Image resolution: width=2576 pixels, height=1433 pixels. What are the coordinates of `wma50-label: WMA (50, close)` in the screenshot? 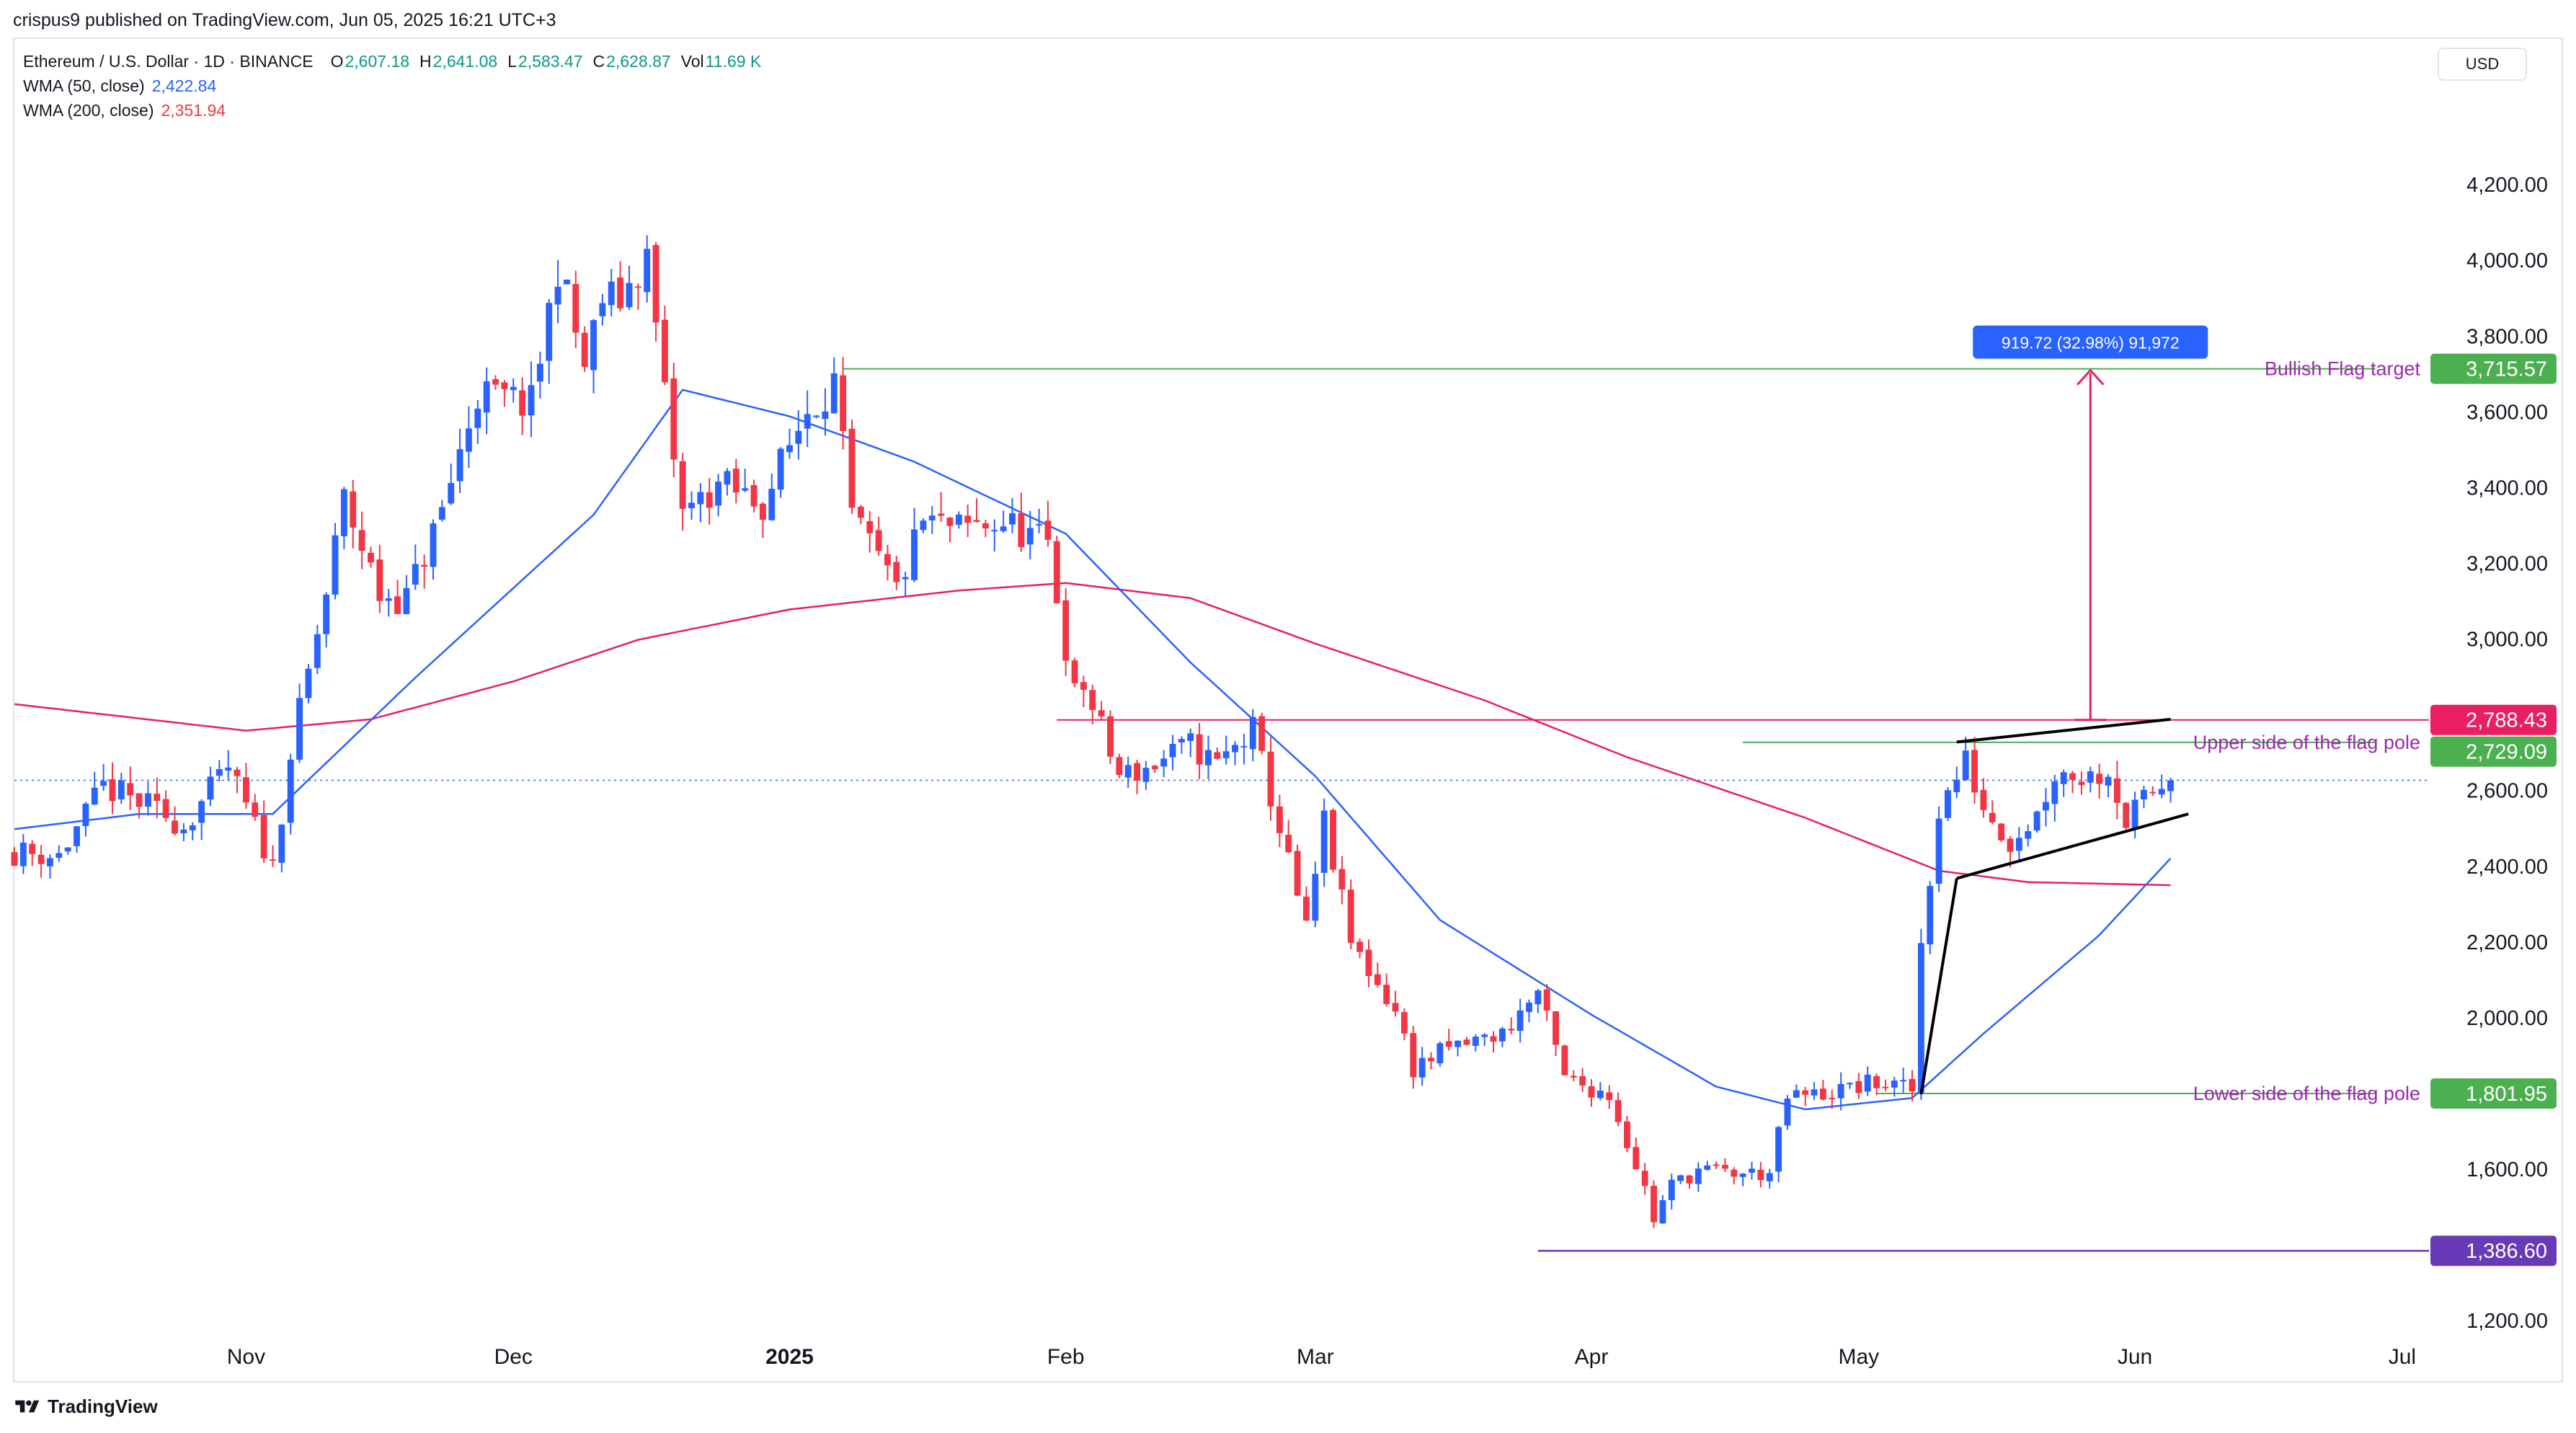 It's located at (84, 85).